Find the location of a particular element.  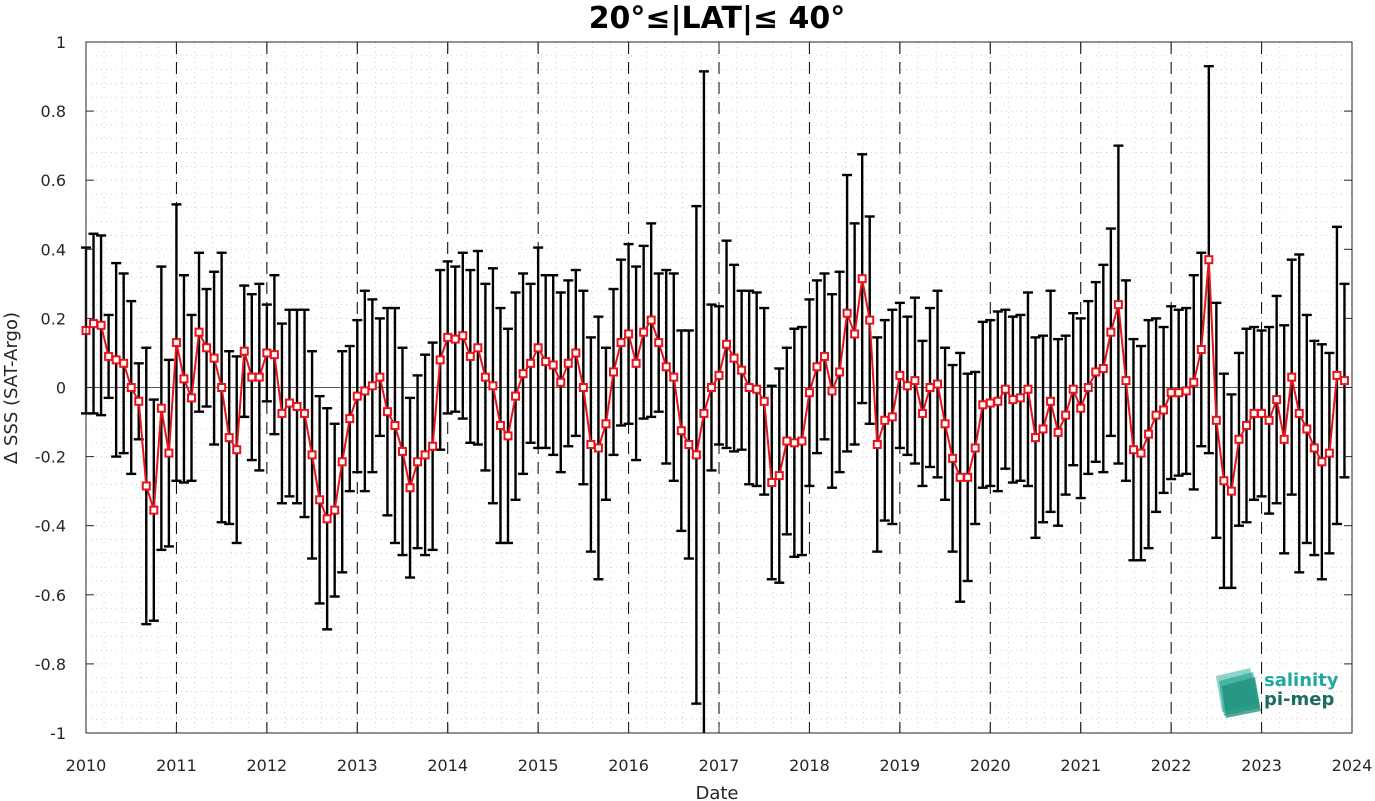

x-tick-label: 2019 is located at coordinates (899, 765).